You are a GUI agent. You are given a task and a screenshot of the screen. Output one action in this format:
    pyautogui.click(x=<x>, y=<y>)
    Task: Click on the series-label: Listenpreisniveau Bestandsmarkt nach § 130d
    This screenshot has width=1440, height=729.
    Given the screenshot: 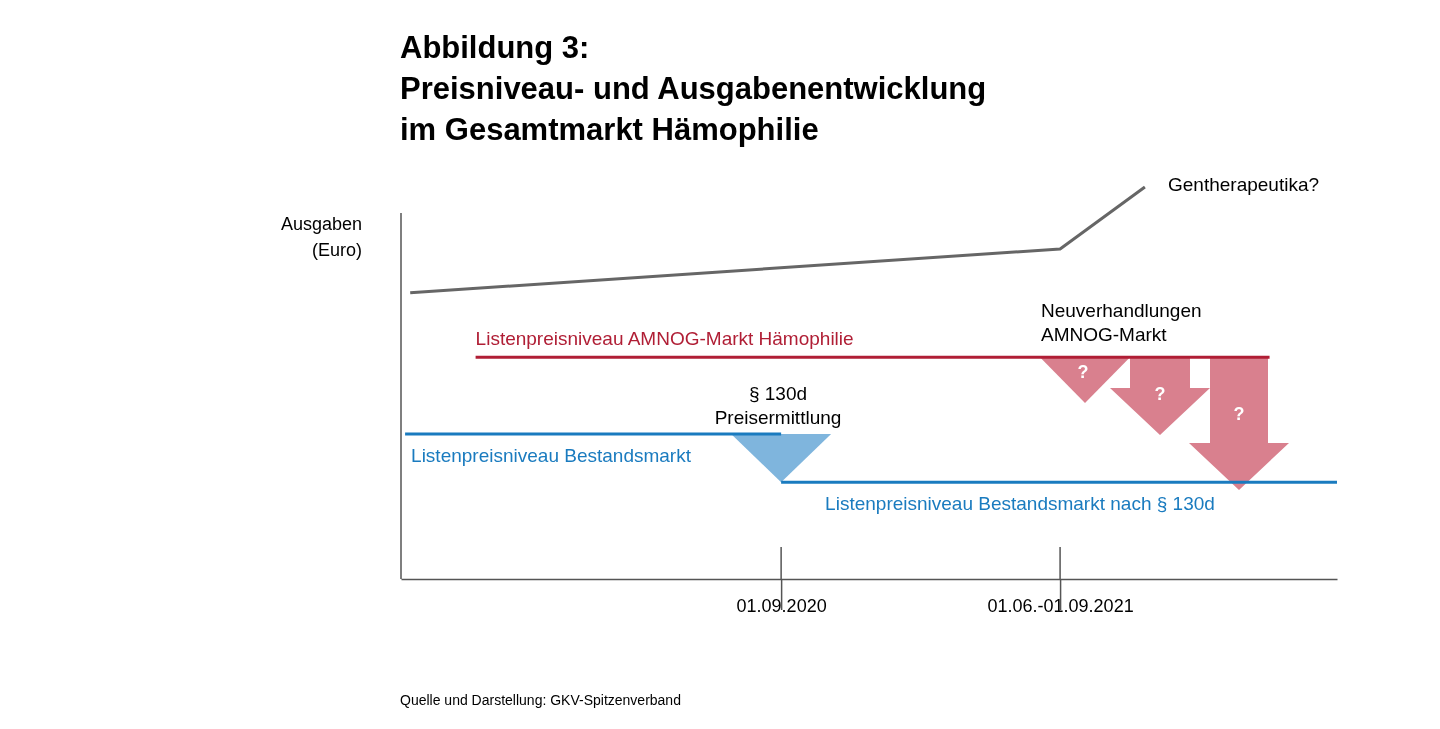 What is the action you would take?
    pyautogui.click(x=1020, y=504)
    